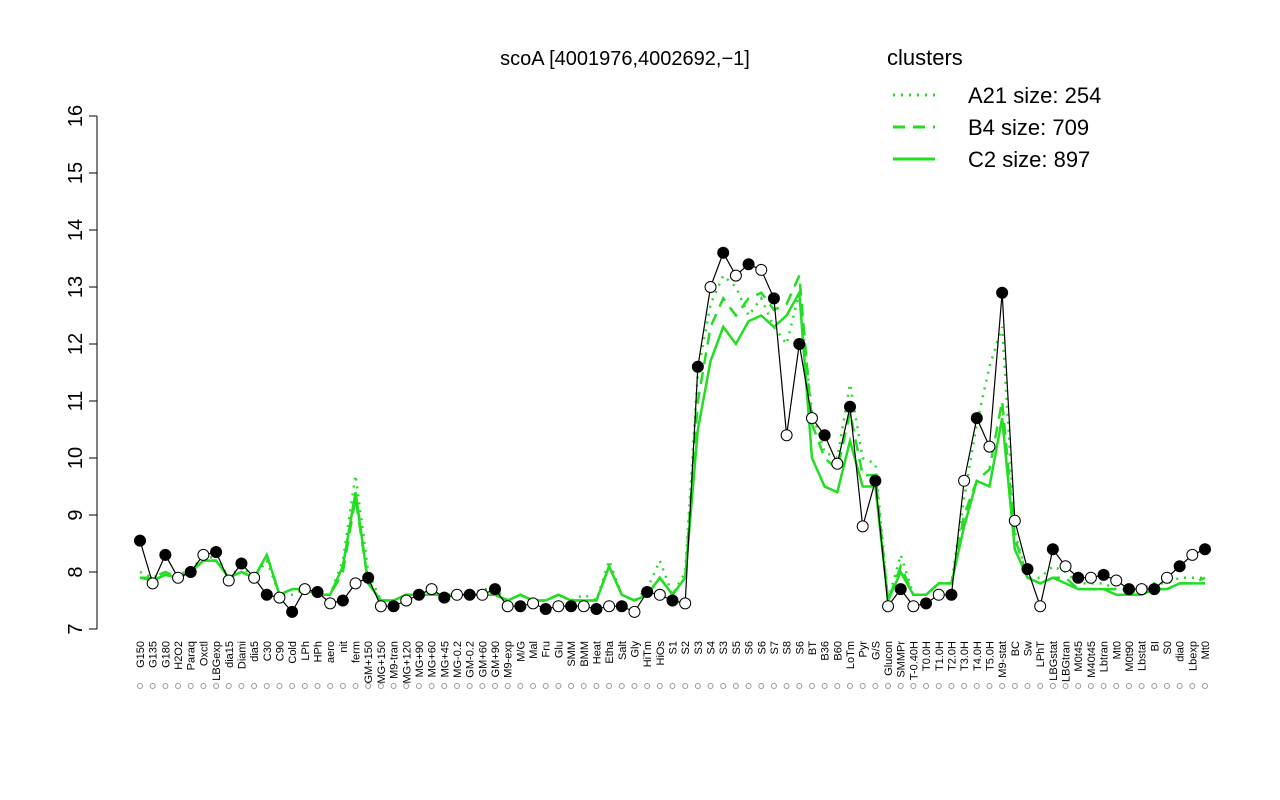  What do you see at coordinates (1105, 656) in the screenshot?
I see `x-tick-label: Lbtran` at bounding box center [1105, 656].